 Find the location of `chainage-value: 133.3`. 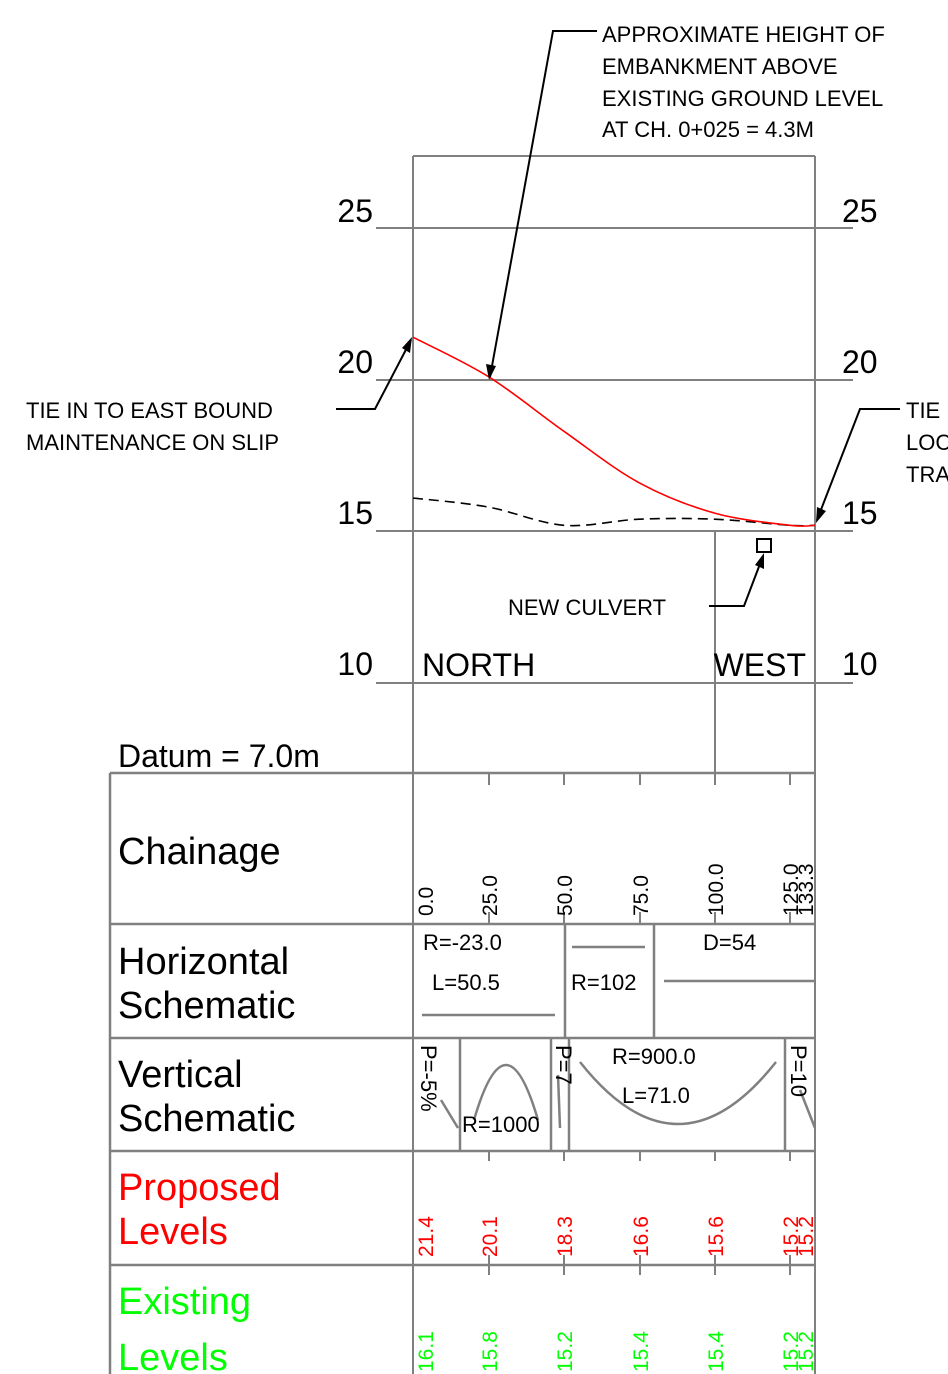

chainage-value: 133.3 is located at coordinates (806, 889).